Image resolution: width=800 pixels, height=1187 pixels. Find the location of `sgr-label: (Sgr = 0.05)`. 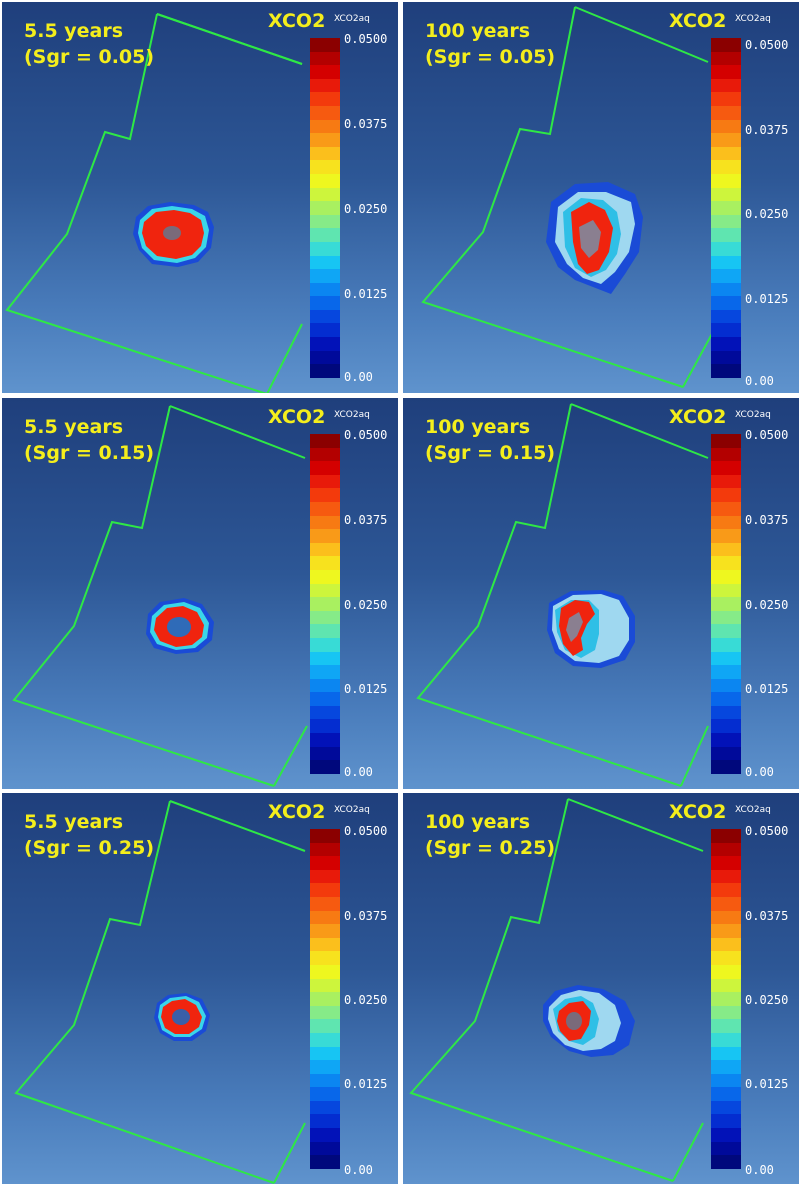

sgr-label: (Sgr = 0.05) is located at coordinates (490, 57).